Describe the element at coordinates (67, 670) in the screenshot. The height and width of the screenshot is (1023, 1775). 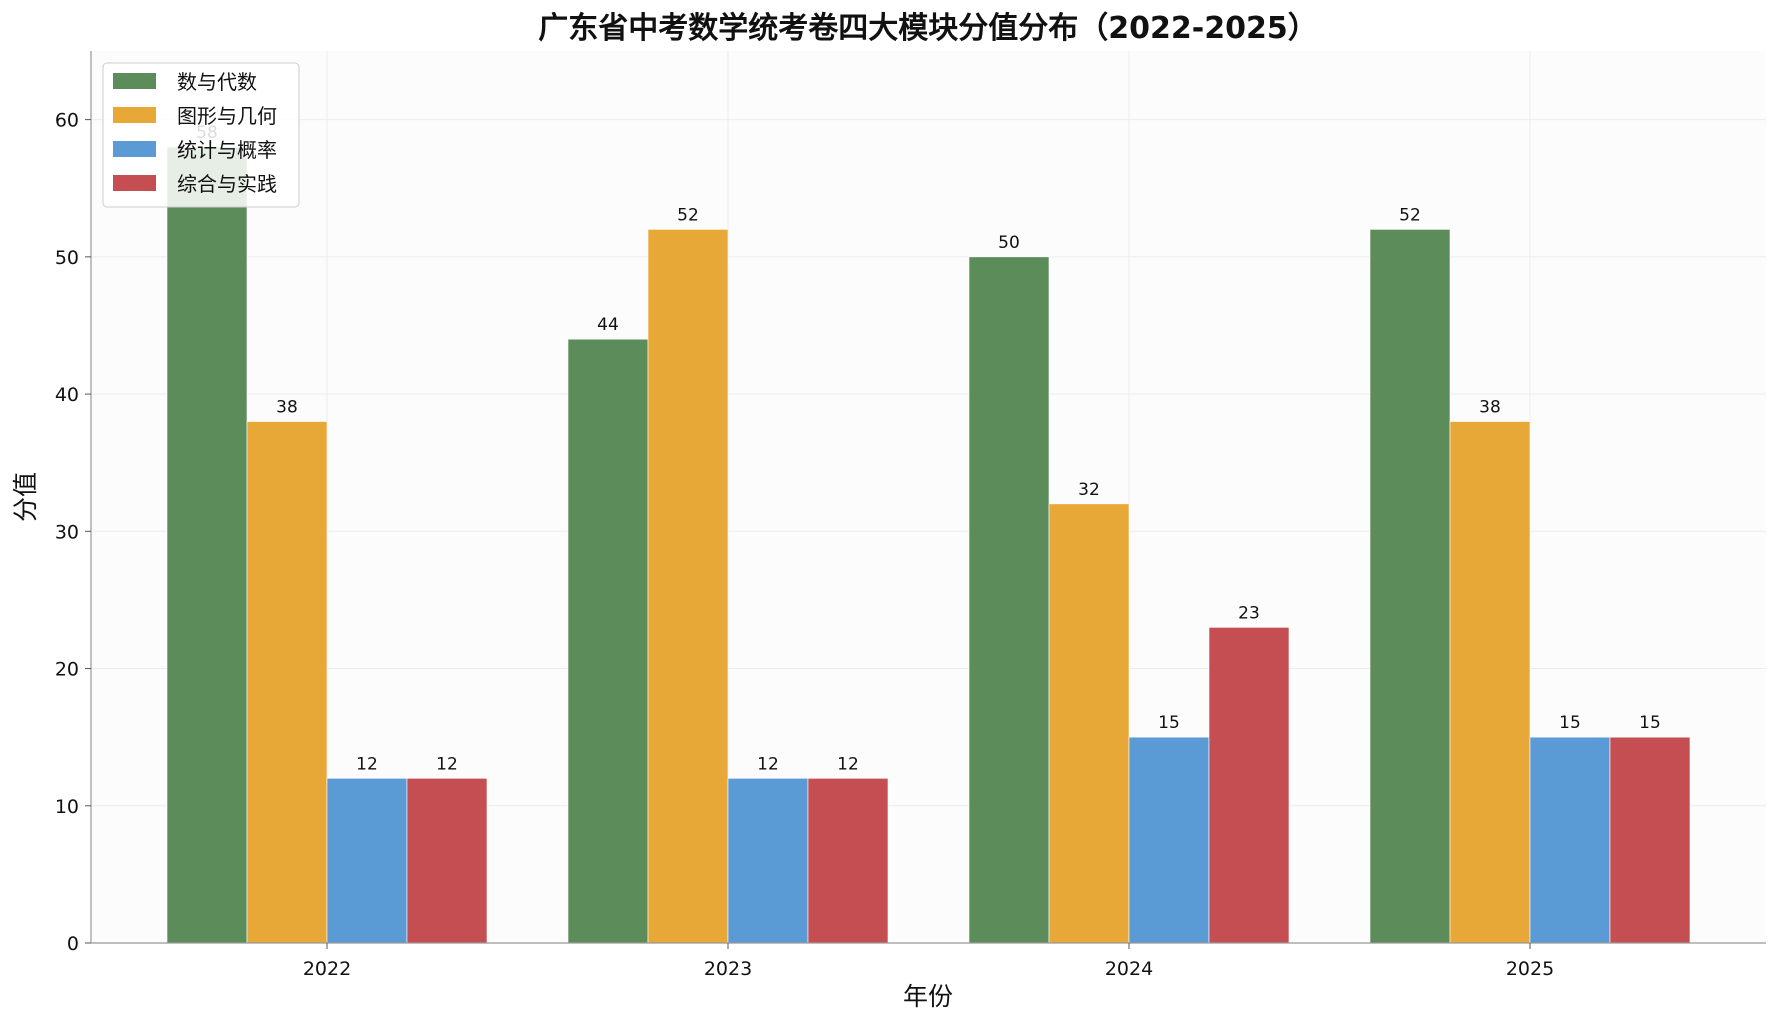
I see `y-tick-label: 20` at that location.